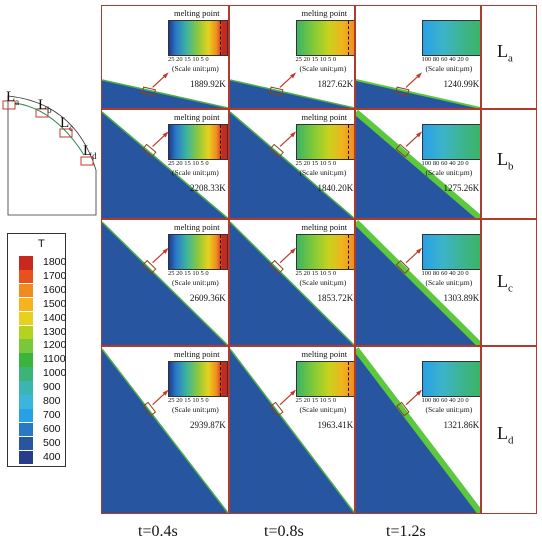 The height and width of the screenshot is (550, 542). What do you see at coordinates (461, 424) in the screenshot?
I see `peak-temperature-value: 1321.86K` at bounding box center [461, 424].